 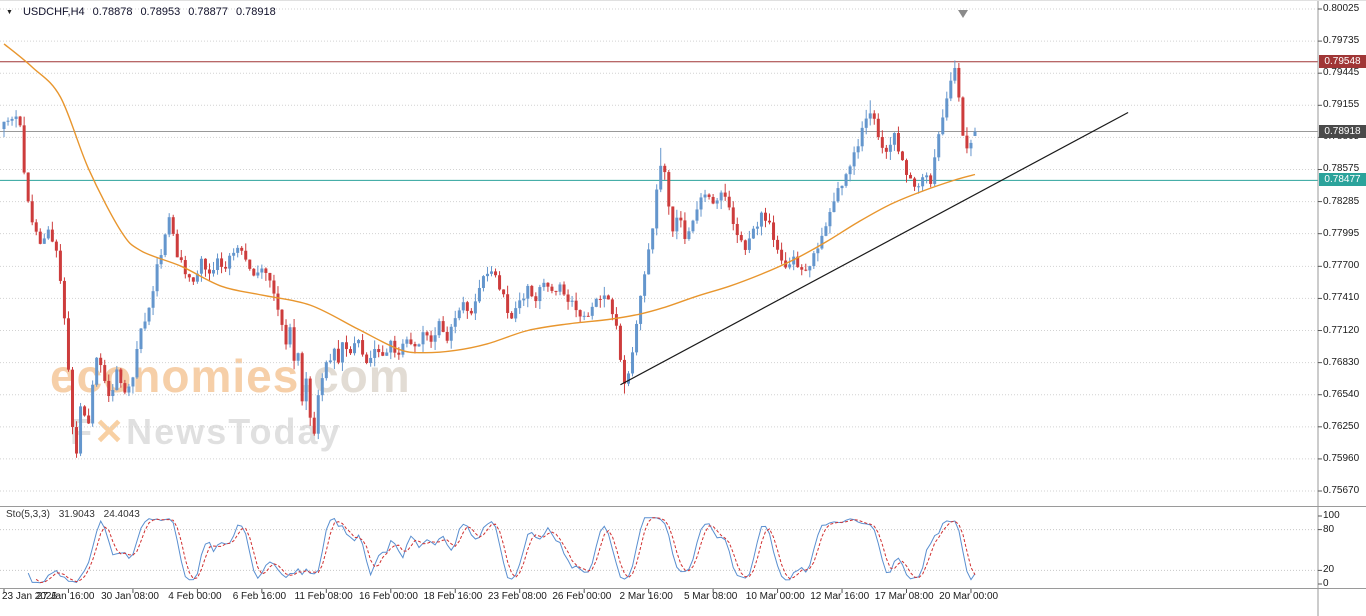 What do you see at coordinates (121, 514) in the screenshot?
I see `indicator-d-value: 24.4043` at bounding box center [121, 514].